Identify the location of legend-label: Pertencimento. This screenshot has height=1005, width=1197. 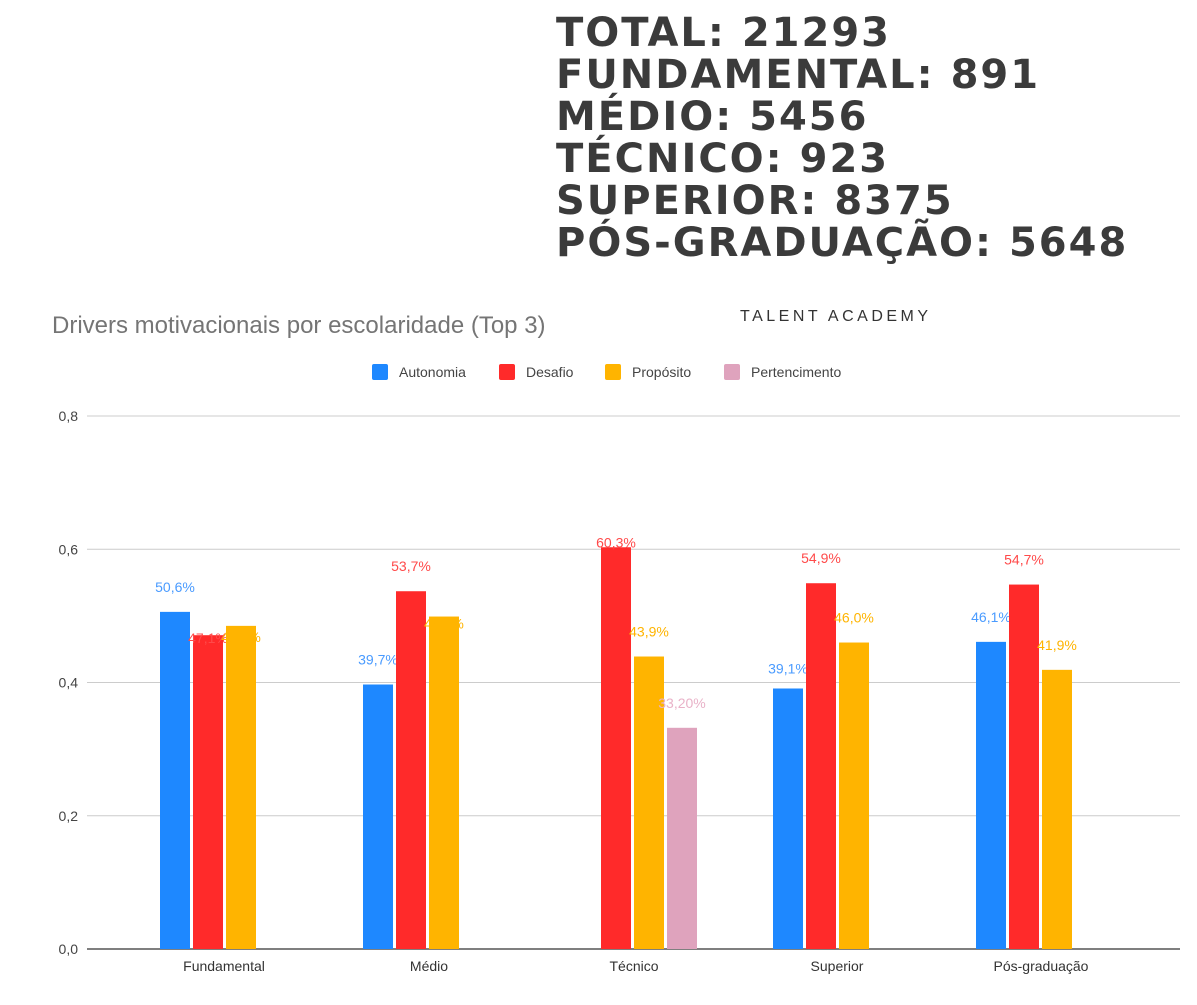
(796, 372).